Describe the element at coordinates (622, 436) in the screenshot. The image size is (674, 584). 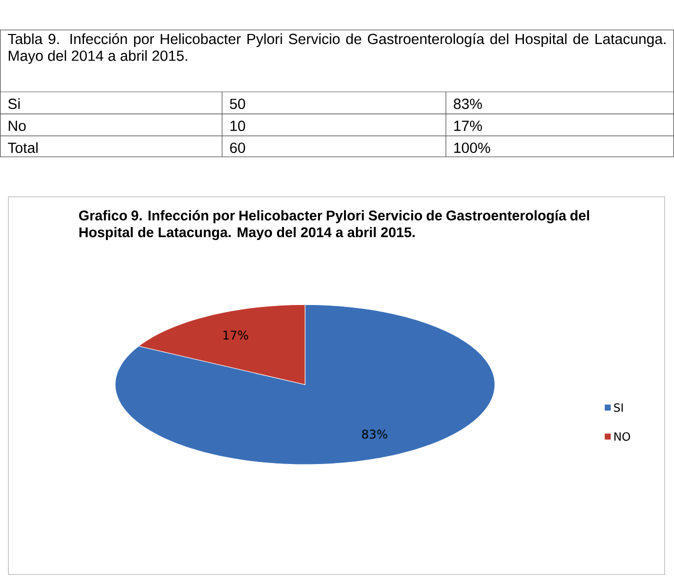
I see `legend-label: NO` at that location.